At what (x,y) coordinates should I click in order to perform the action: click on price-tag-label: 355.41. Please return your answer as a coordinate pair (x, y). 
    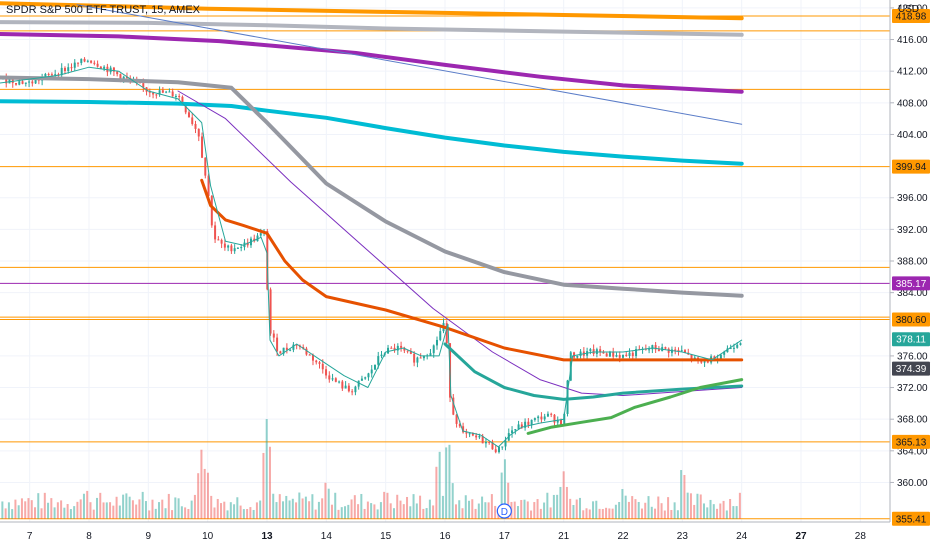
    Looking at the image, I should click on (911, 519).